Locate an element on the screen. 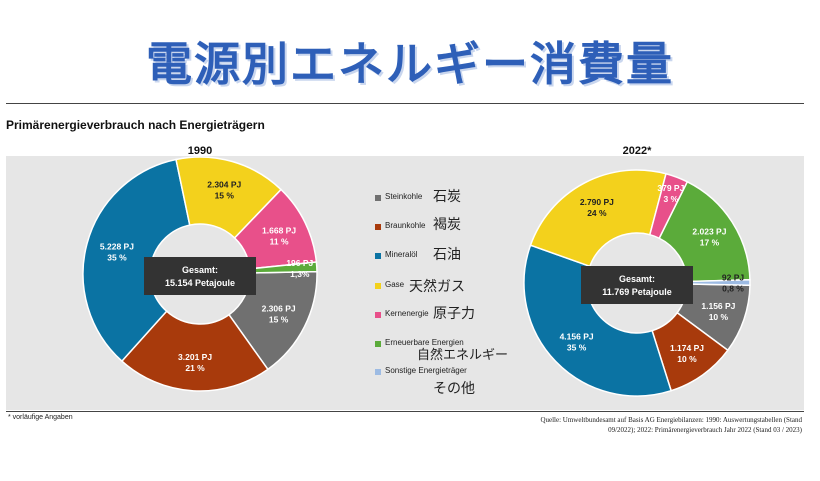 The image size is (820, 481). legend-label-jp: その他 is located at coordinates (454, 389).